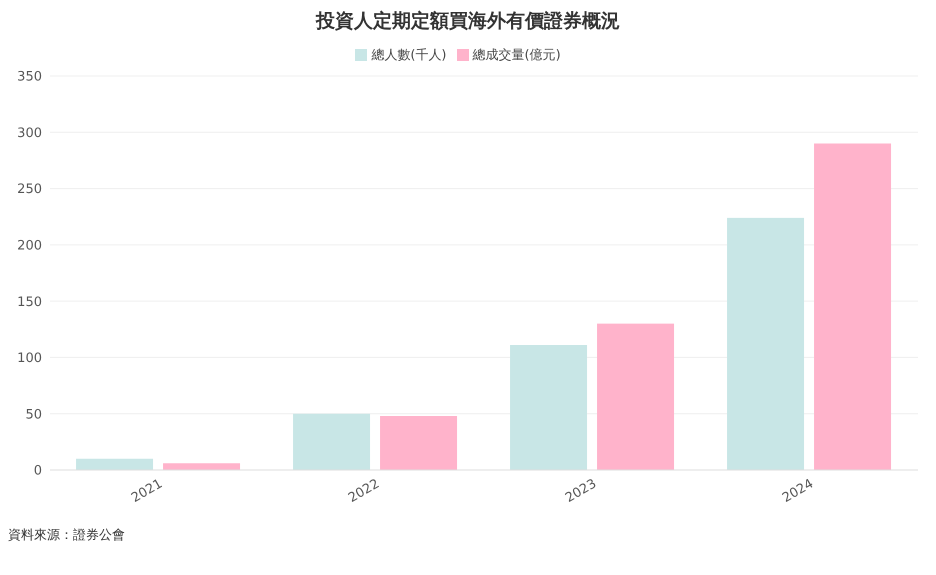 This screenshot has height=575, width=936. What do you see at coordinates (29, 133) in the screenshot?
I see `y-tick-label: 300` at bounding box center [29, 133].